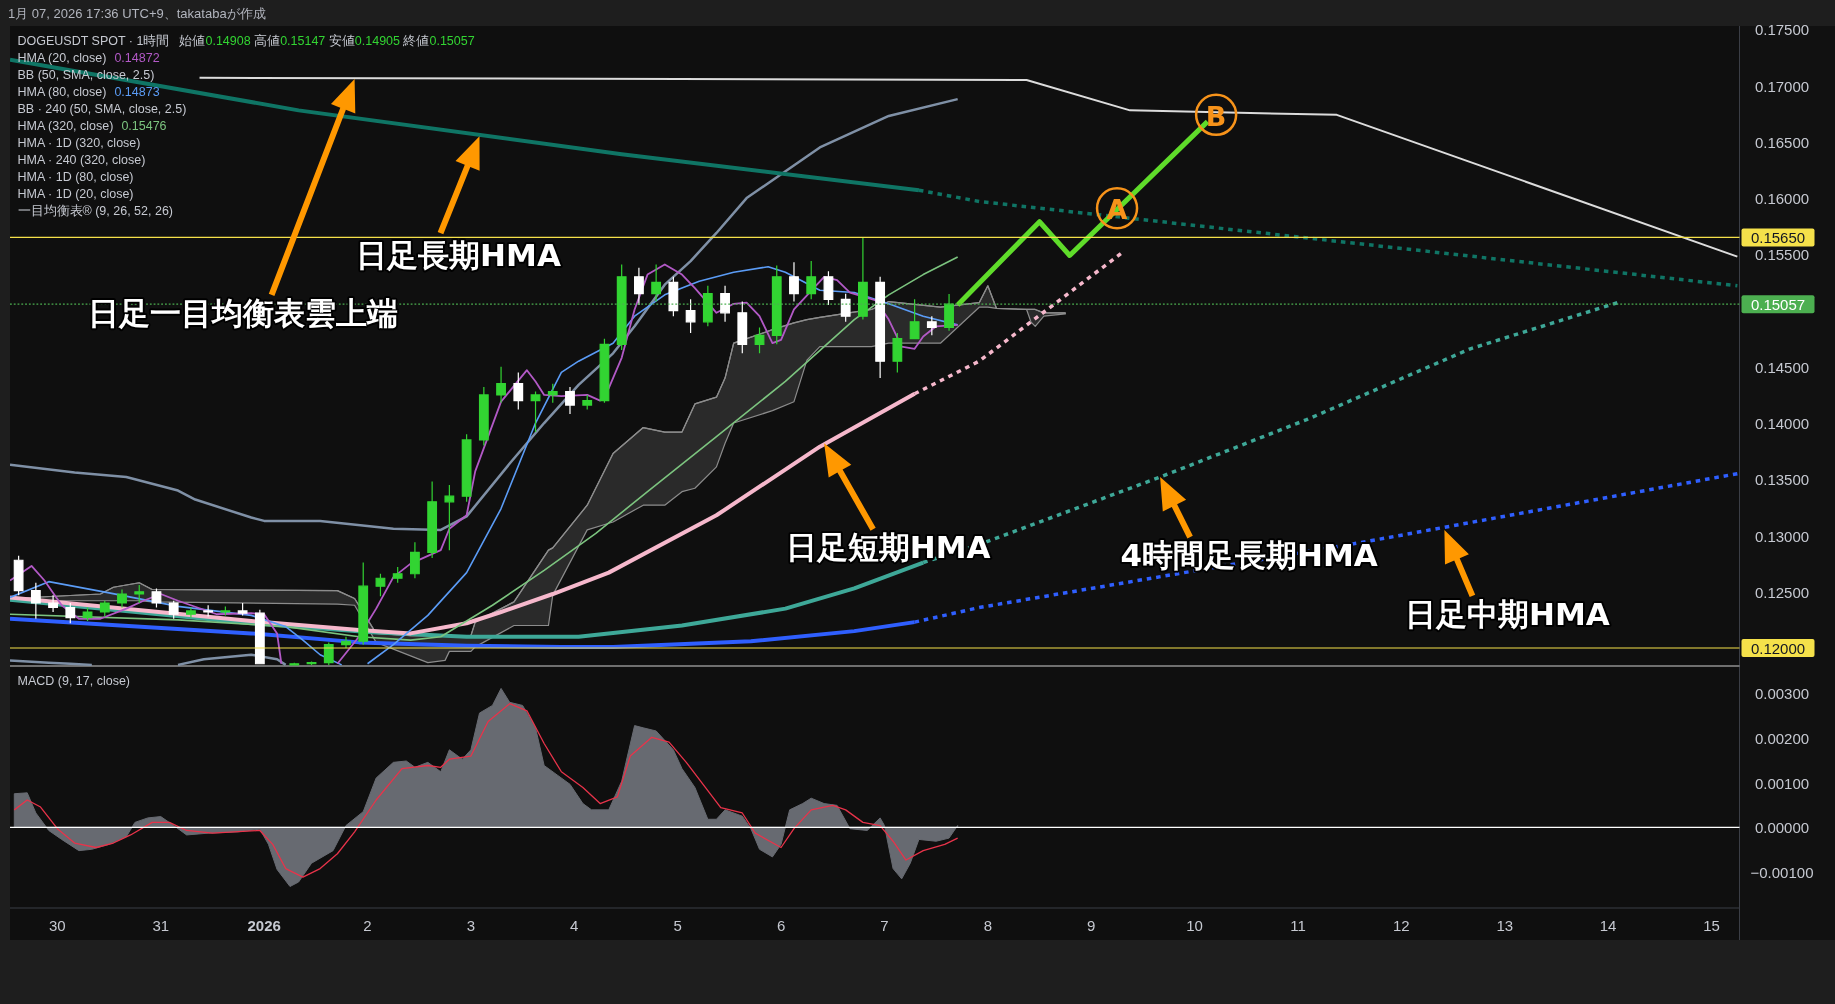 The height and width of the screenshot is (1004, 1835). I want to click on x-tick-label: 7, so click(884, 925).